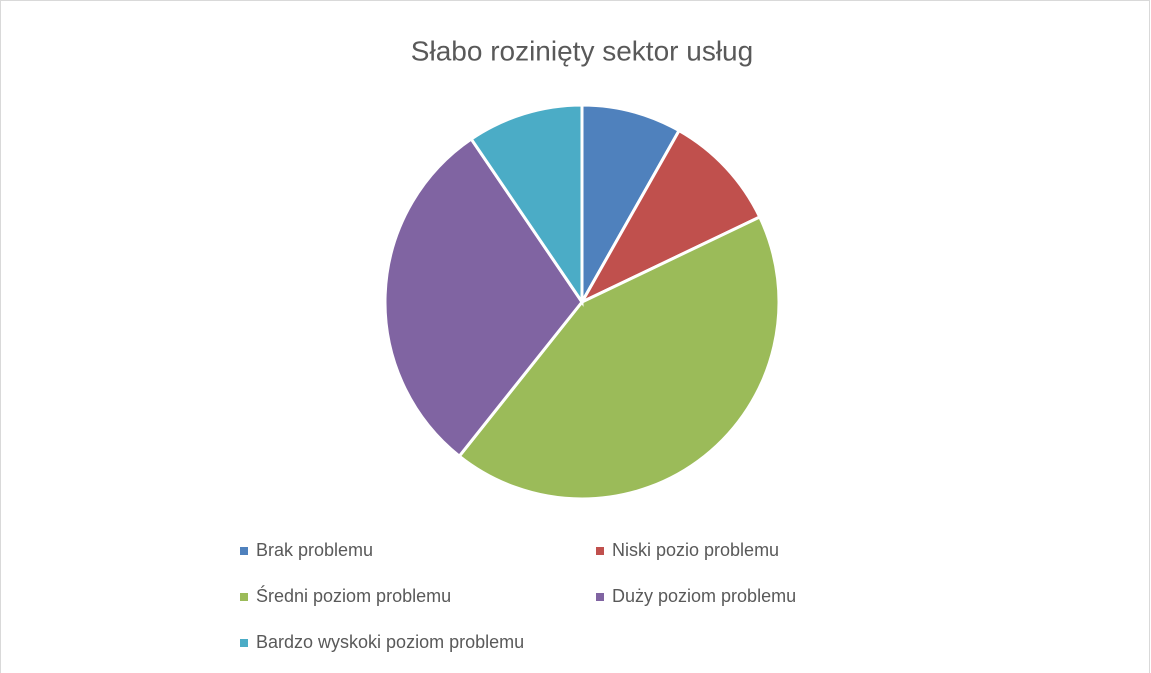  I want to click on legend-label: Duży poziom problemu, so click(704, 596).